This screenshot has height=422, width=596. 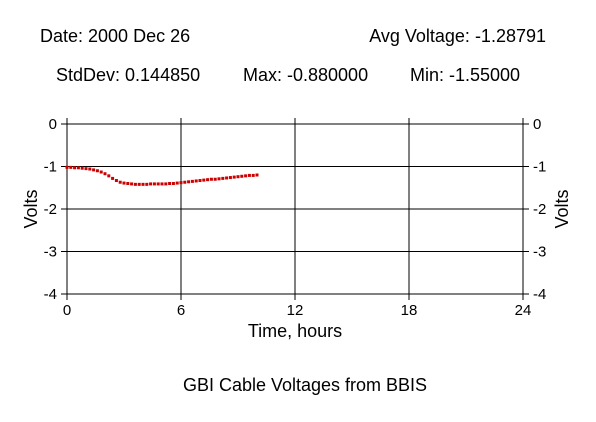 I want to click on y-tick-label-left: -4, so click(x=50, y=294).